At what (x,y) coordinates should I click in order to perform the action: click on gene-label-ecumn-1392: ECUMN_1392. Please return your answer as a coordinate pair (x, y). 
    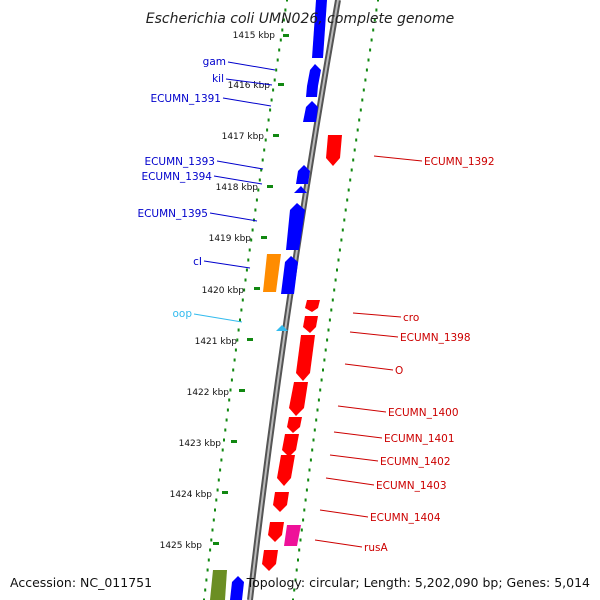
    Looking at the image, I should click on (459, 162).